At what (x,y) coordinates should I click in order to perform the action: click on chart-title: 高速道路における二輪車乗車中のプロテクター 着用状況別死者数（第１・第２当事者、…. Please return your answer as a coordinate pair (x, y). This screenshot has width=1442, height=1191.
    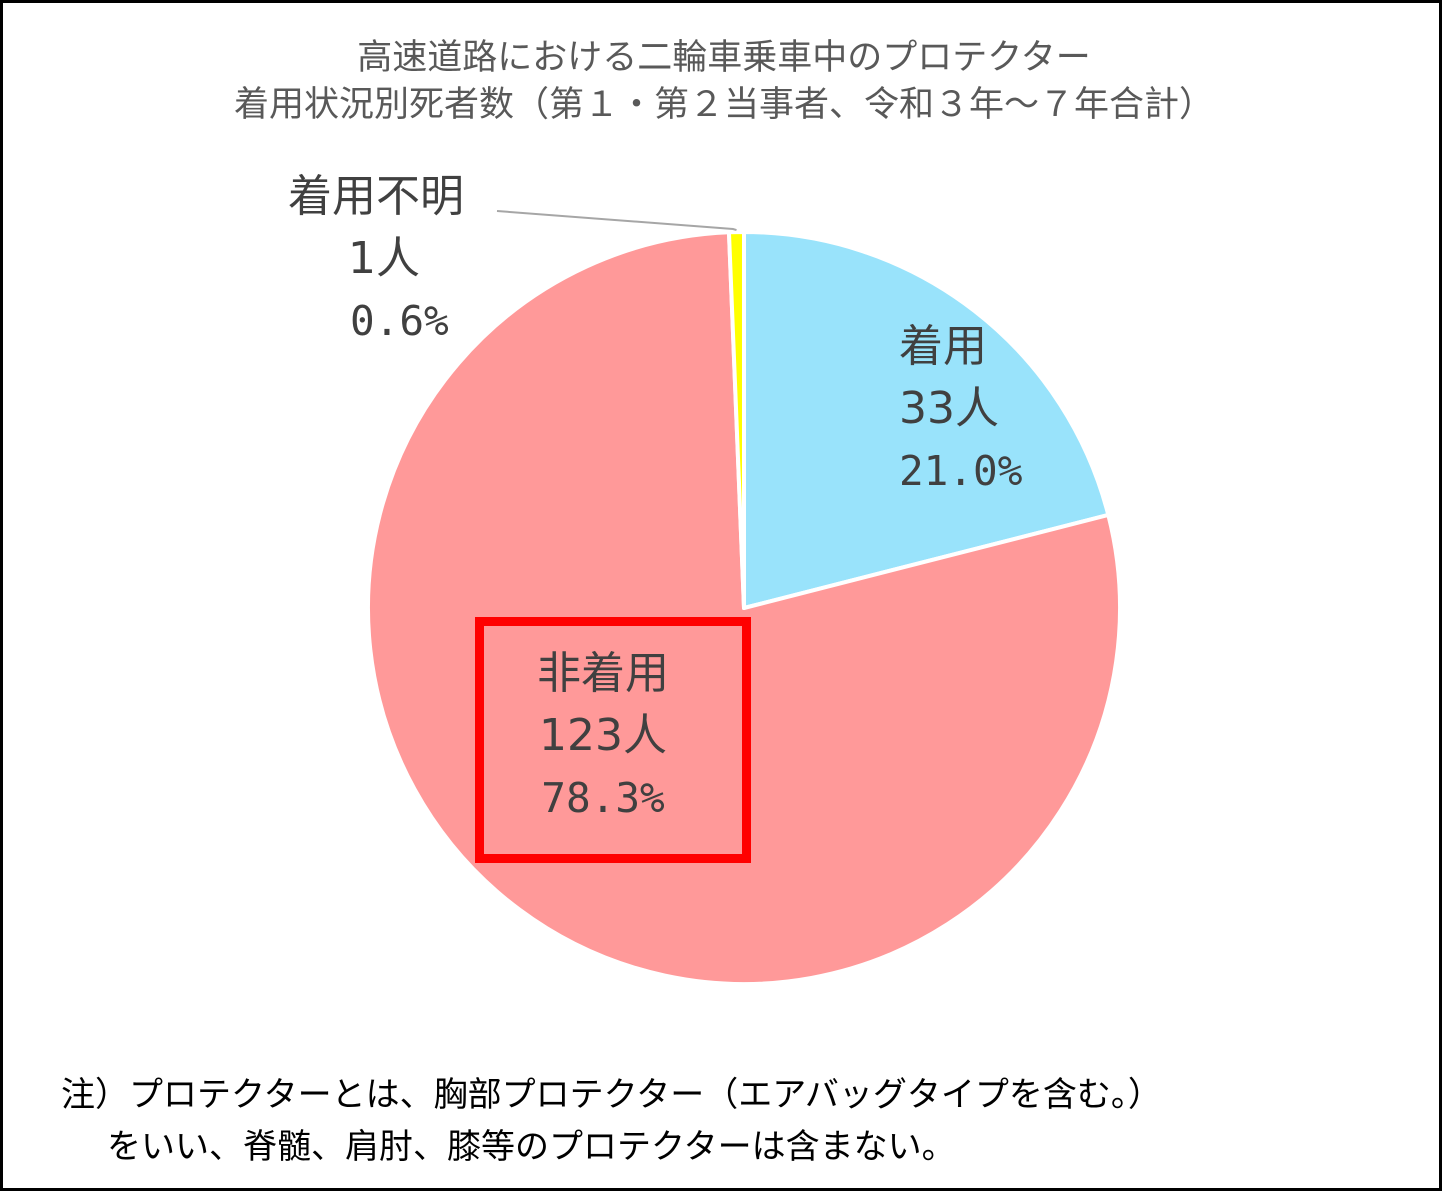
    Looking at the image, I should click on (721, 82).